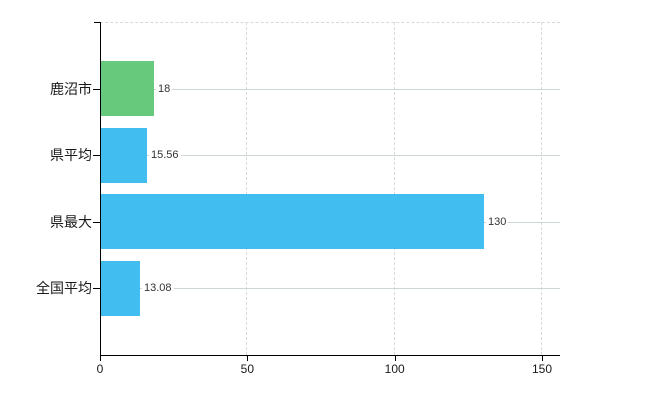 The image size is (650, 400). I want to click on x-axis-tick-label: 50, so click(247, 369).